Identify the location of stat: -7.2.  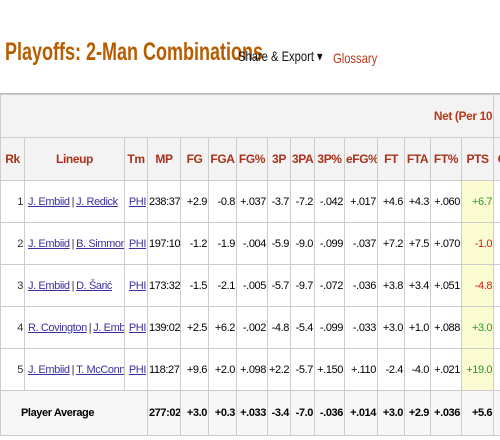
(302, 201).